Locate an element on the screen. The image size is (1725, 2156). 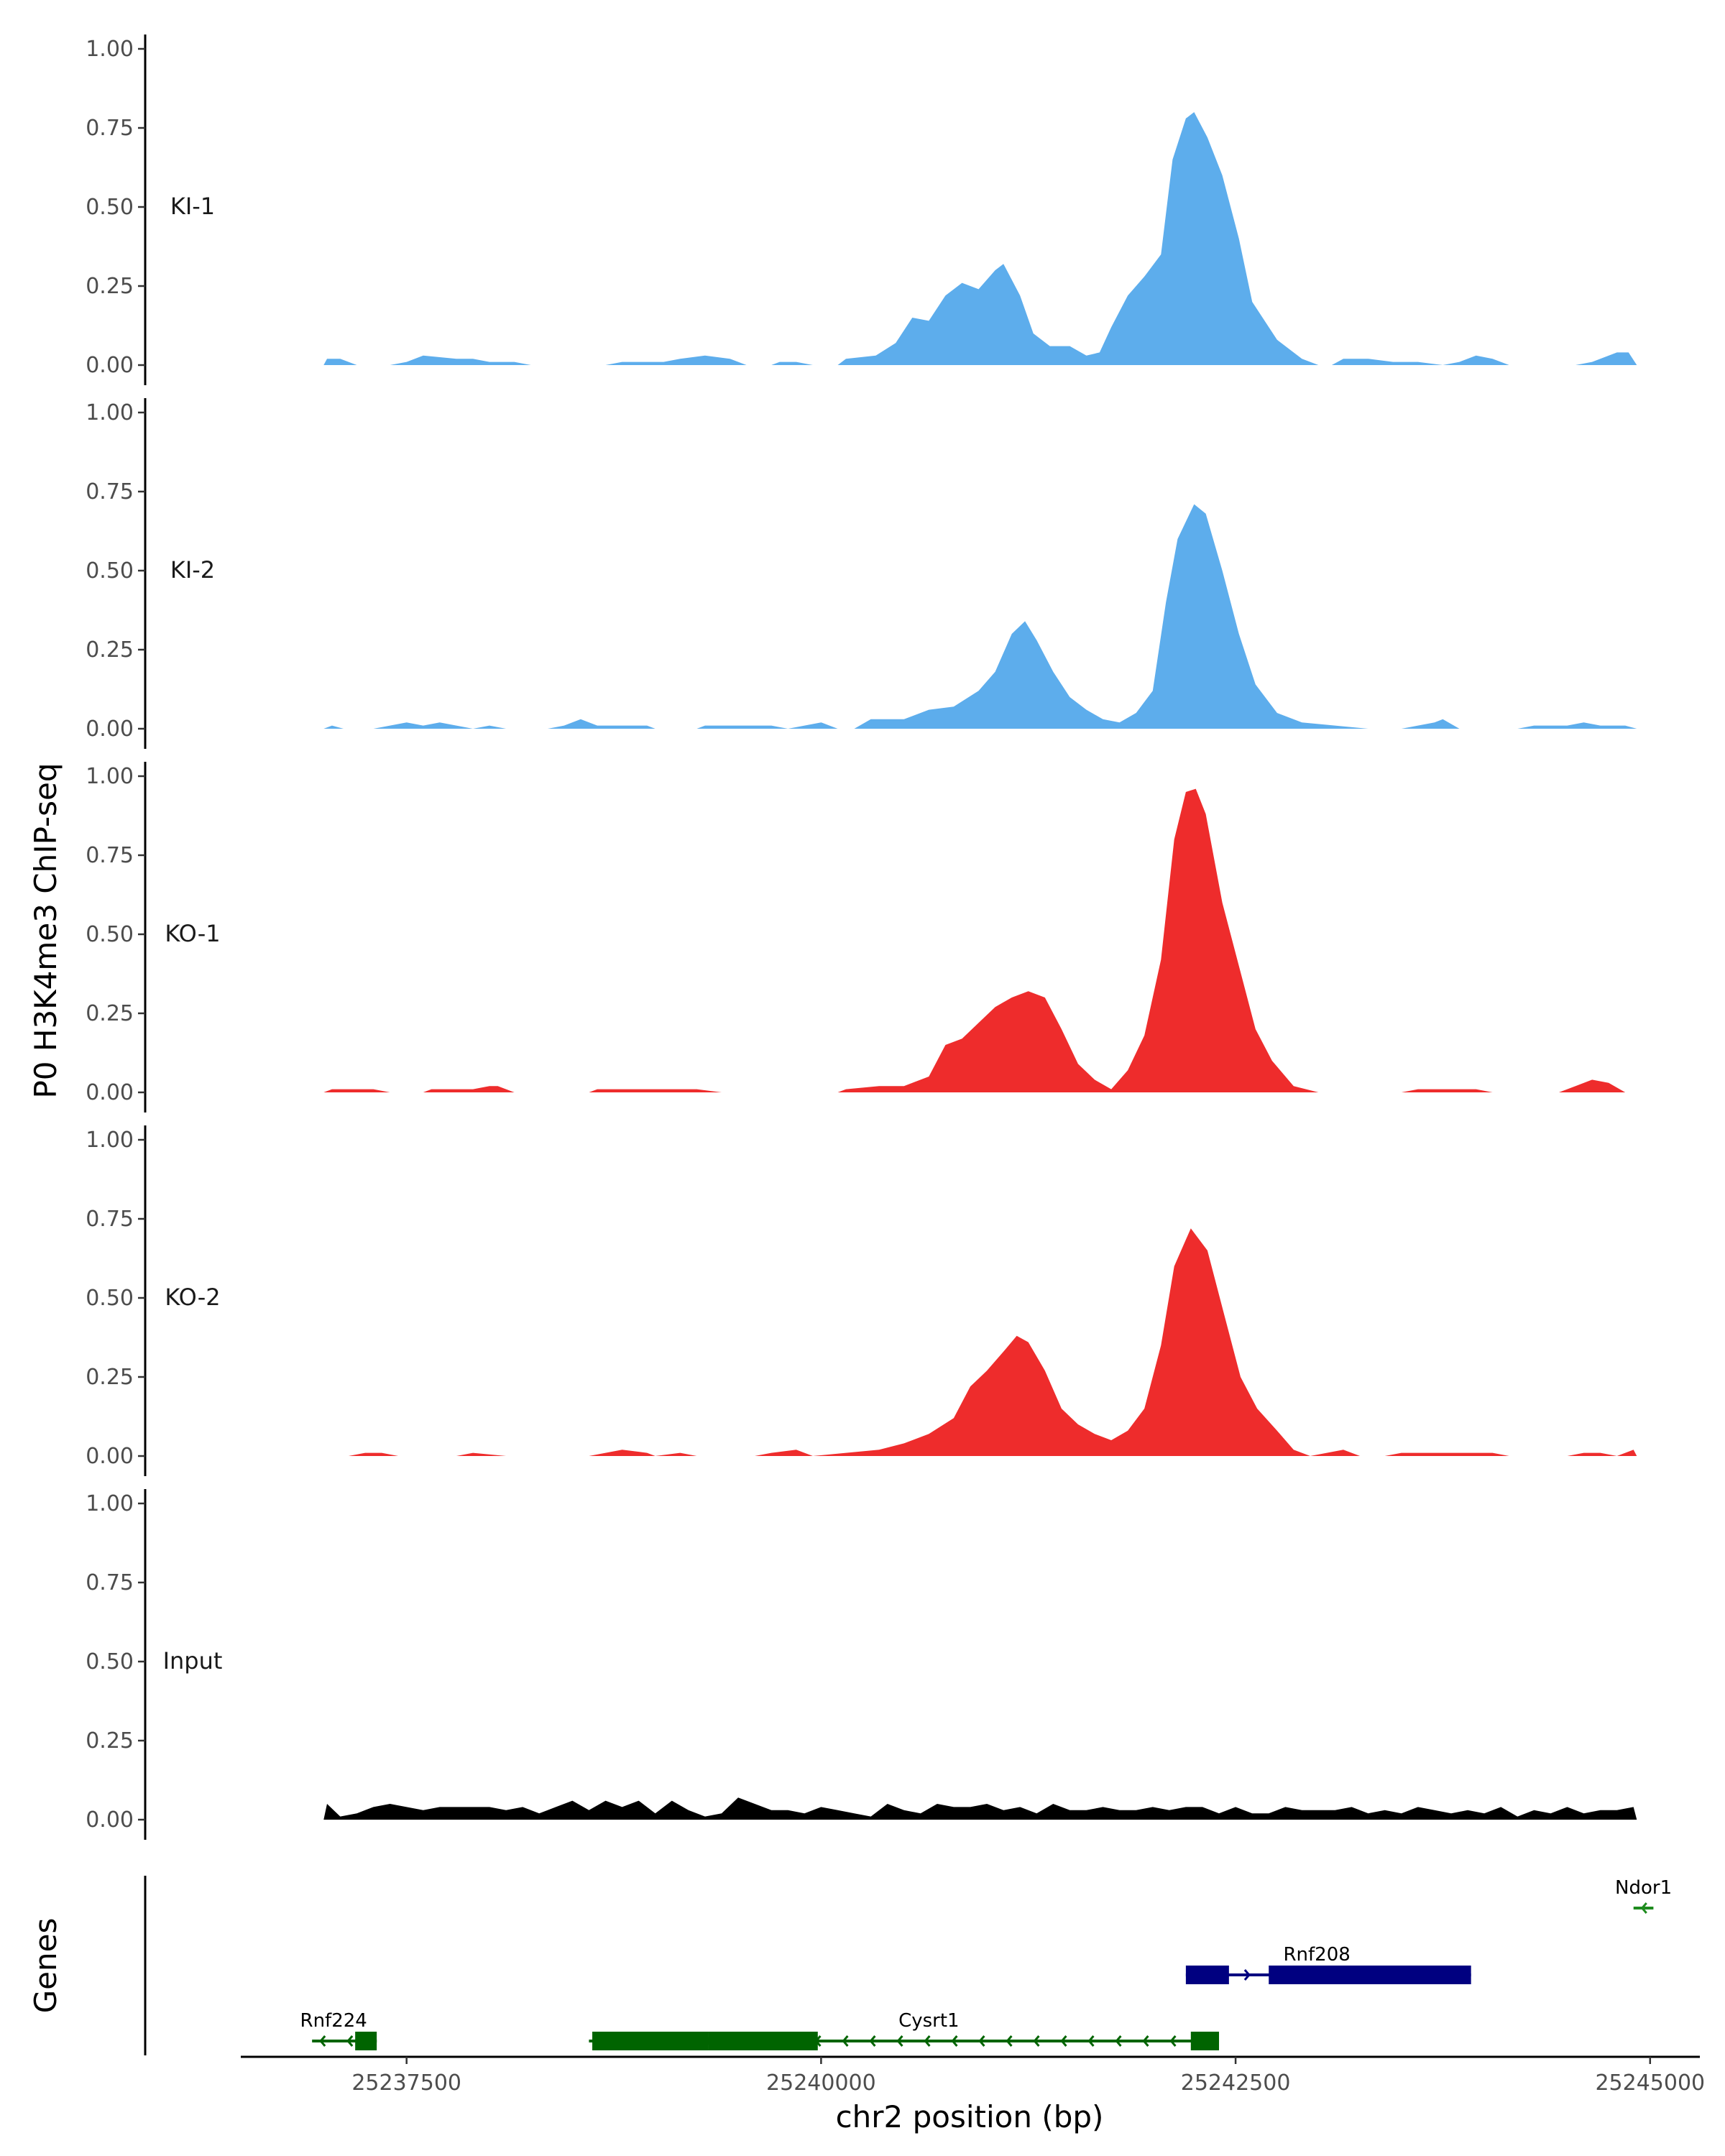
gene-cysrt1: Cysrt1 is located at coordinates (904, 2030).